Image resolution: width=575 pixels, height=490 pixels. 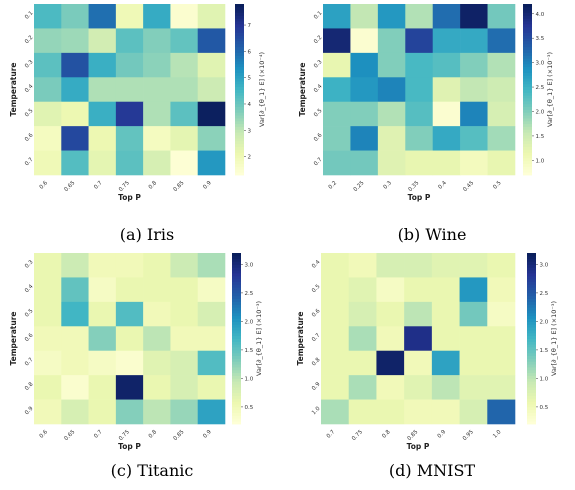 I want to click on x-tick-label: 0.85, so click(x=179, y=435).